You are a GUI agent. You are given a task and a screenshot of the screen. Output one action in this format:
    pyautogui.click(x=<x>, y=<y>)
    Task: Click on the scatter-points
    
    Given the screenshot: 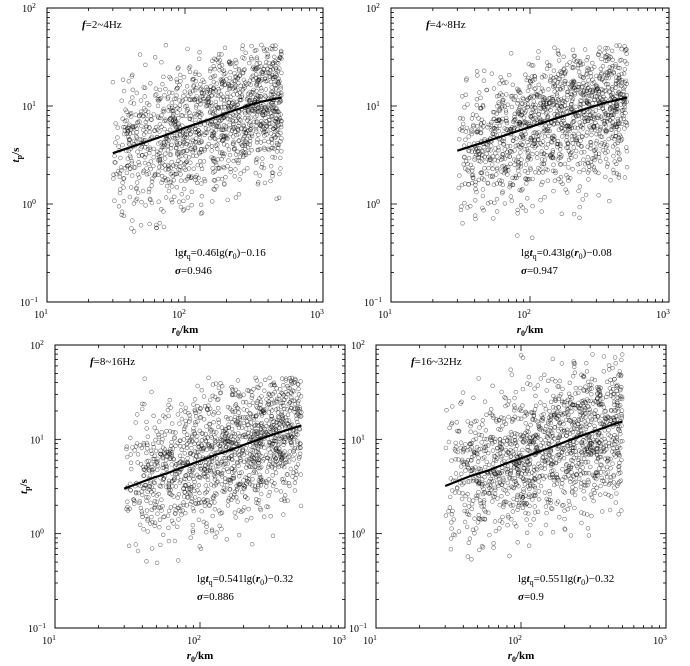 What is the action you would take?
    pyautogui.click(x=543, y=142)
    